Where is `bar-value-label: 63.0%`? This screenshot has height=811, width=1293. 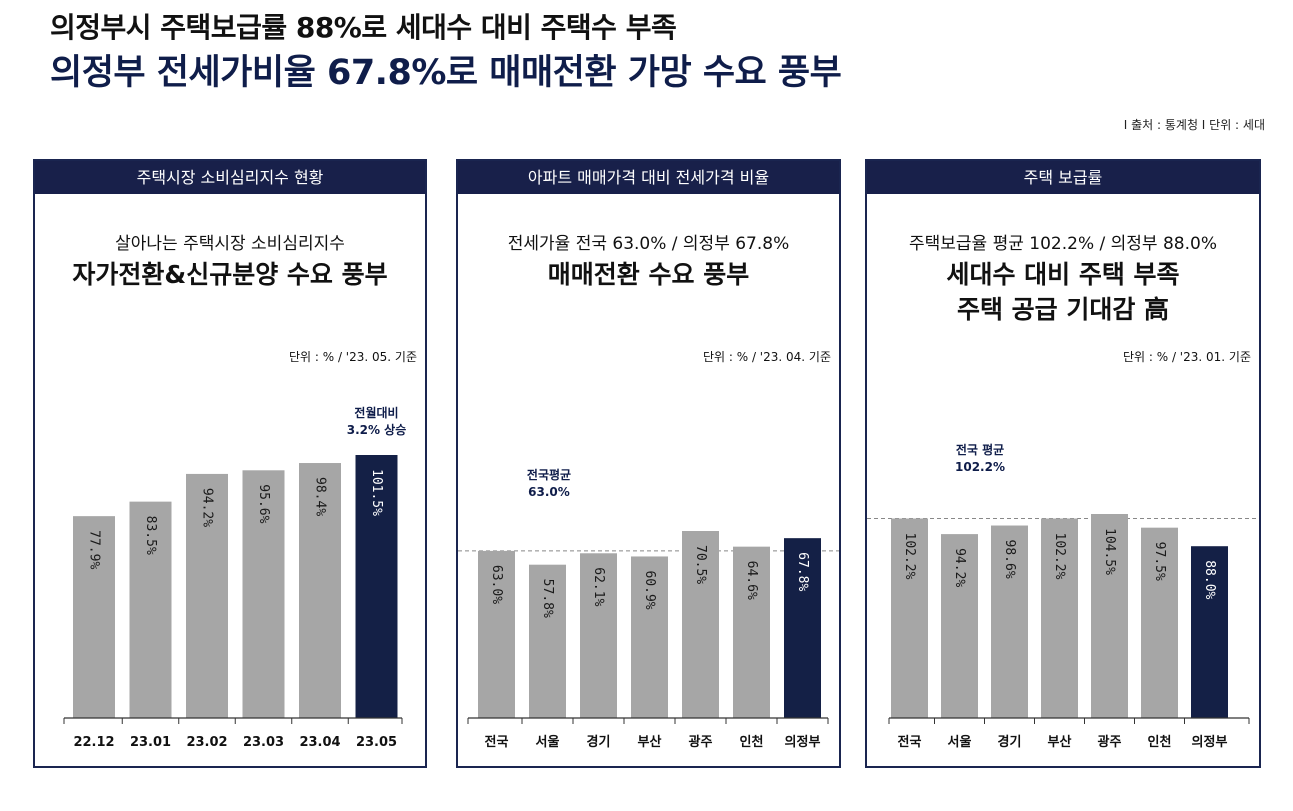 bar-value-label: 63.0% is located at coordinates (496, 584).